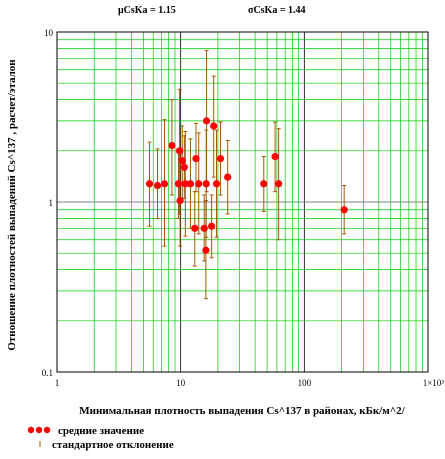 This screenshot has height=459, width=445. I want to click on x-tick-label: 1, so click(57, 383).